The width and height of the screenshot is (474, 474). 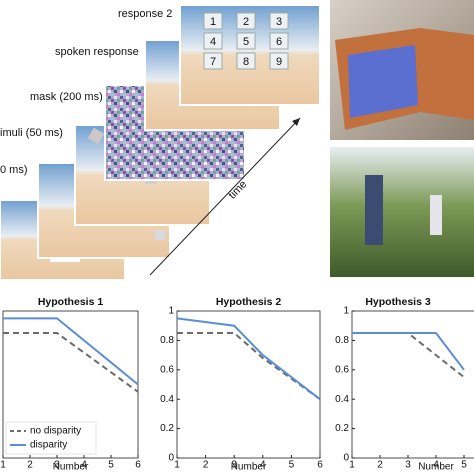 I want to click on keypad-label: 7, so click(x=213, y=62).